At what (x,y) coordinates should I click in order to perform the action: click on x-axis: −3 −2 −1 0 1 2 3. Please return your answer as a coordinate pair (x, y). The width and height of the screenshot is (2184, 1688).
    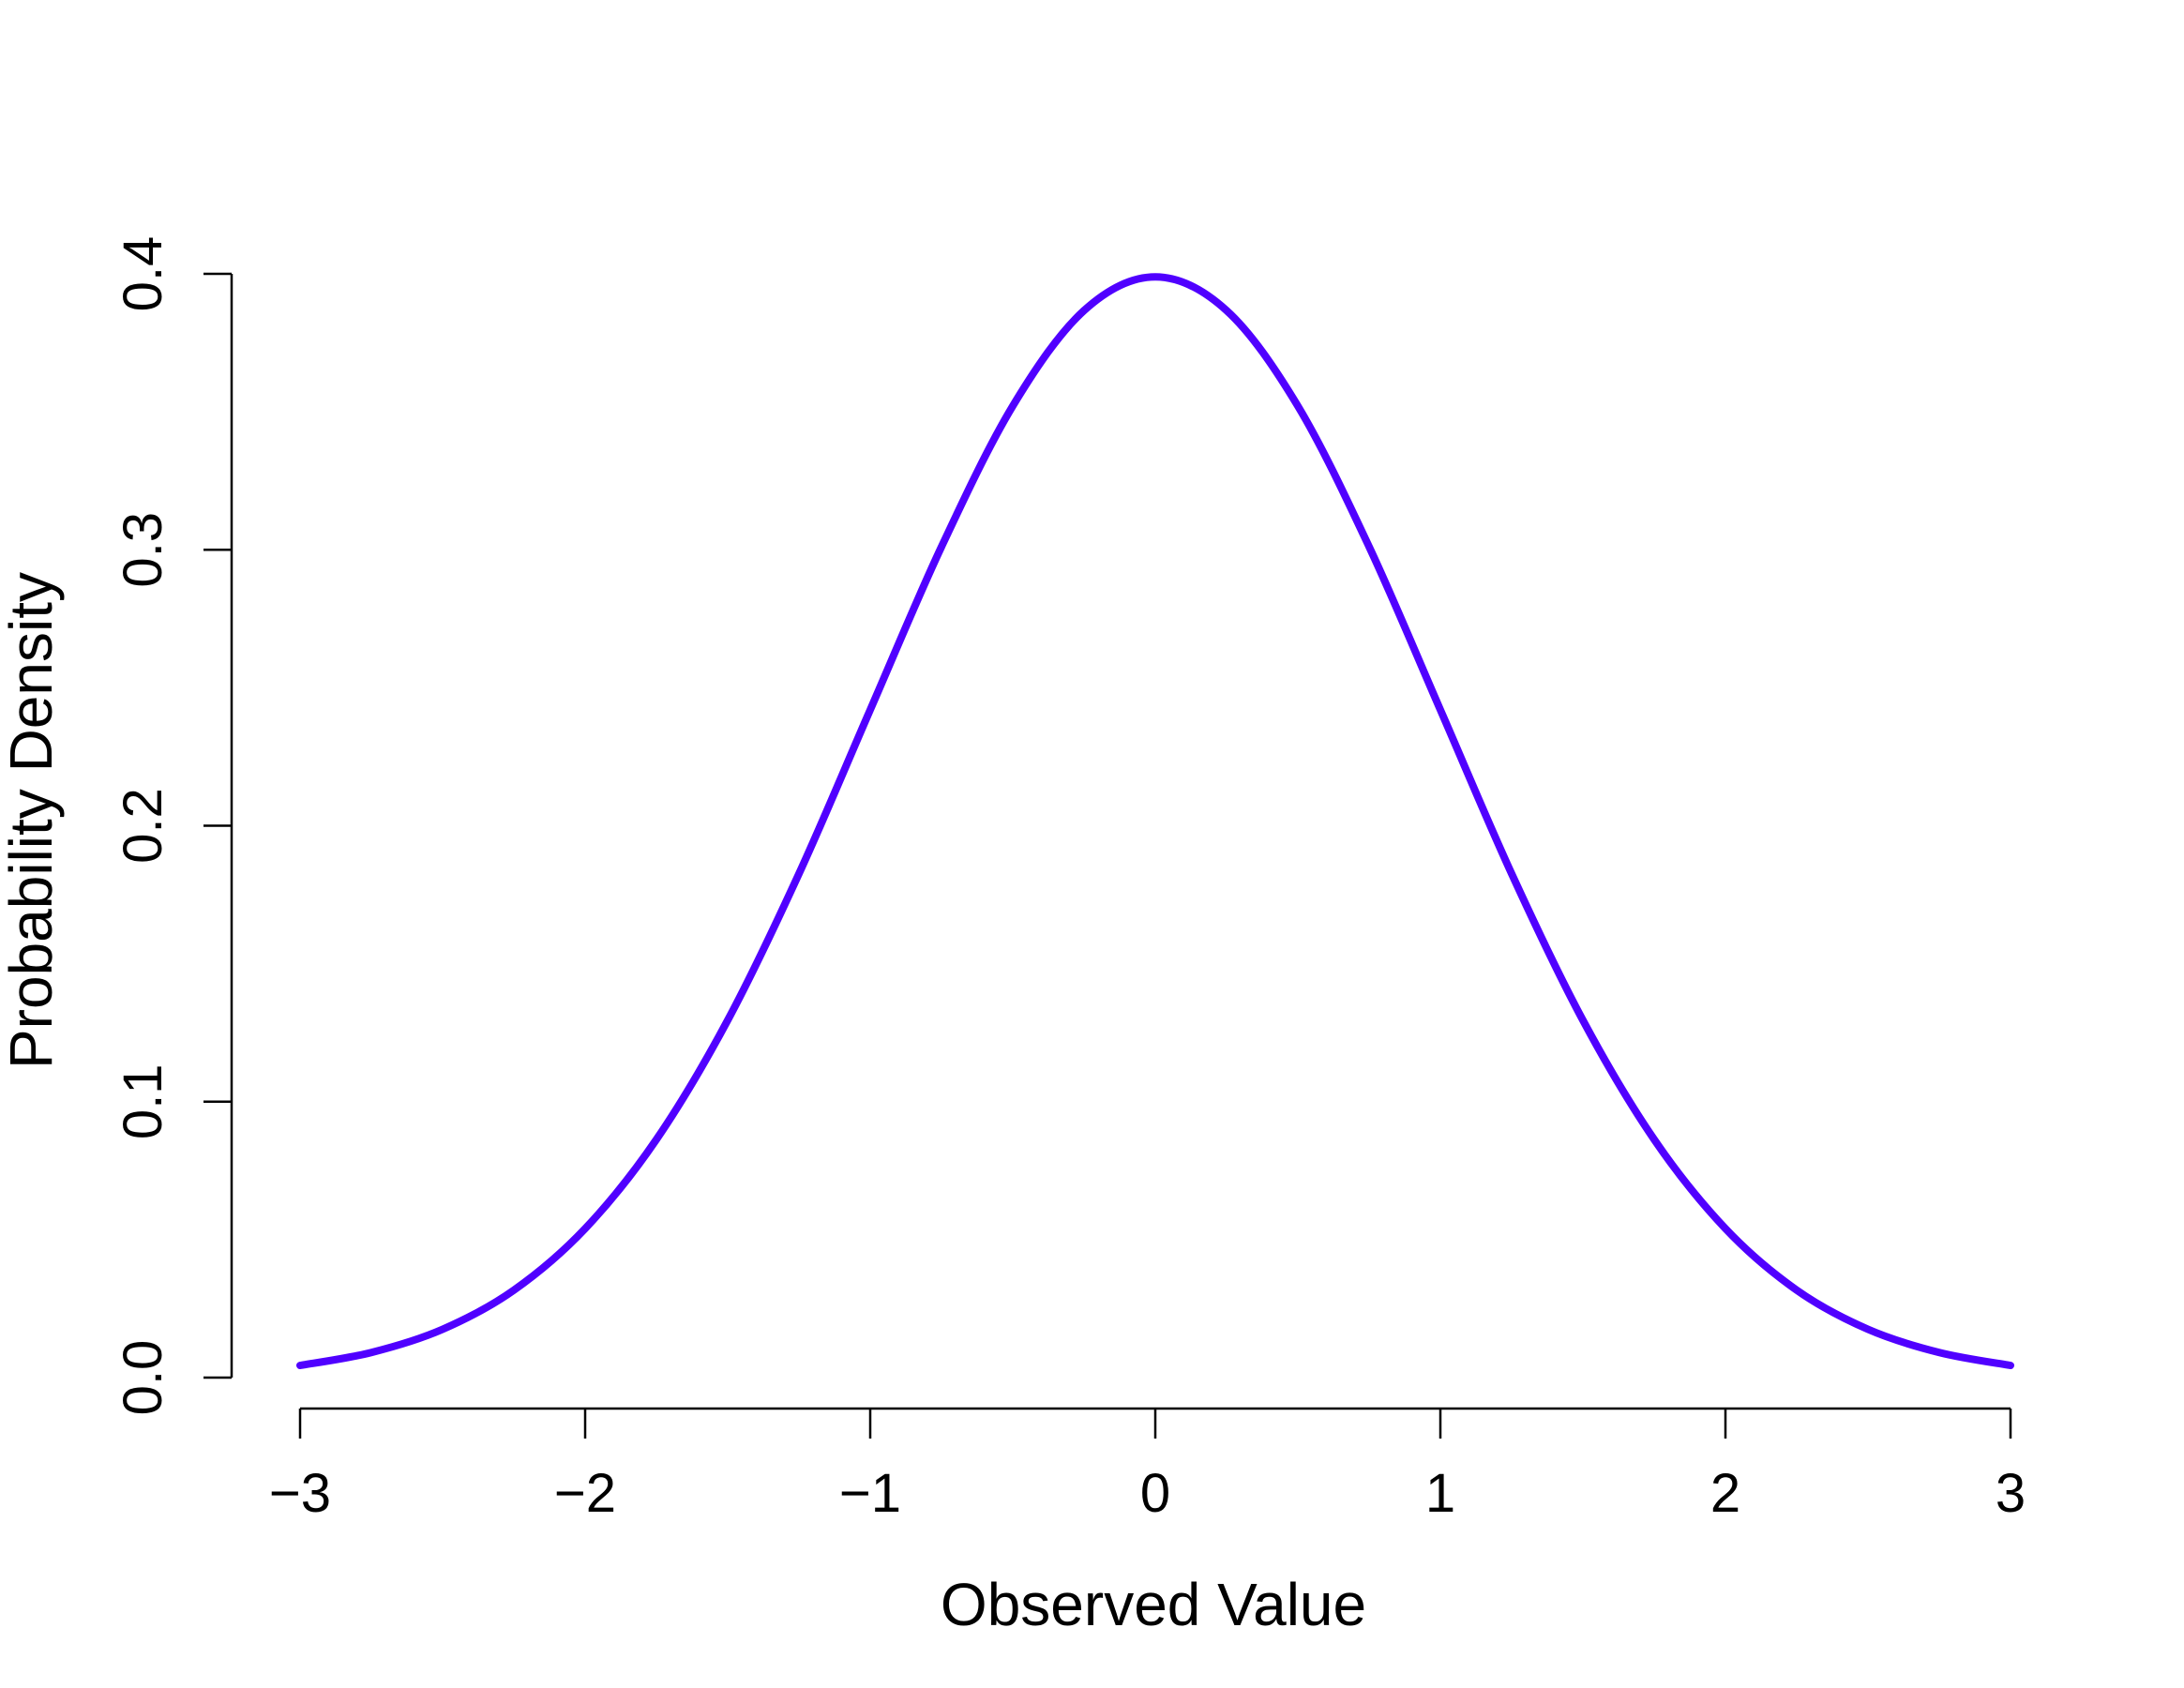
    Looking at the image, I should click on (1147, 1465).